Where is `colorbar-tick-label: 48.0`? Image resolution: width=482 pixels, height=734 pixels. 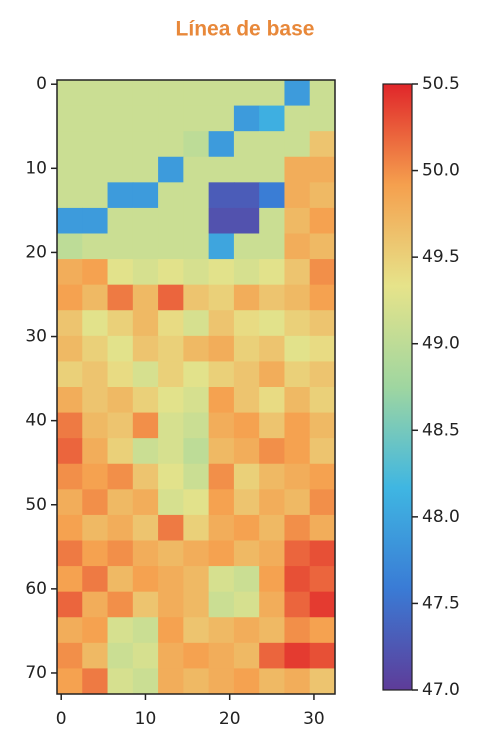 colorbar-tick-label: 48.0 is located at coordinates (441, 517).